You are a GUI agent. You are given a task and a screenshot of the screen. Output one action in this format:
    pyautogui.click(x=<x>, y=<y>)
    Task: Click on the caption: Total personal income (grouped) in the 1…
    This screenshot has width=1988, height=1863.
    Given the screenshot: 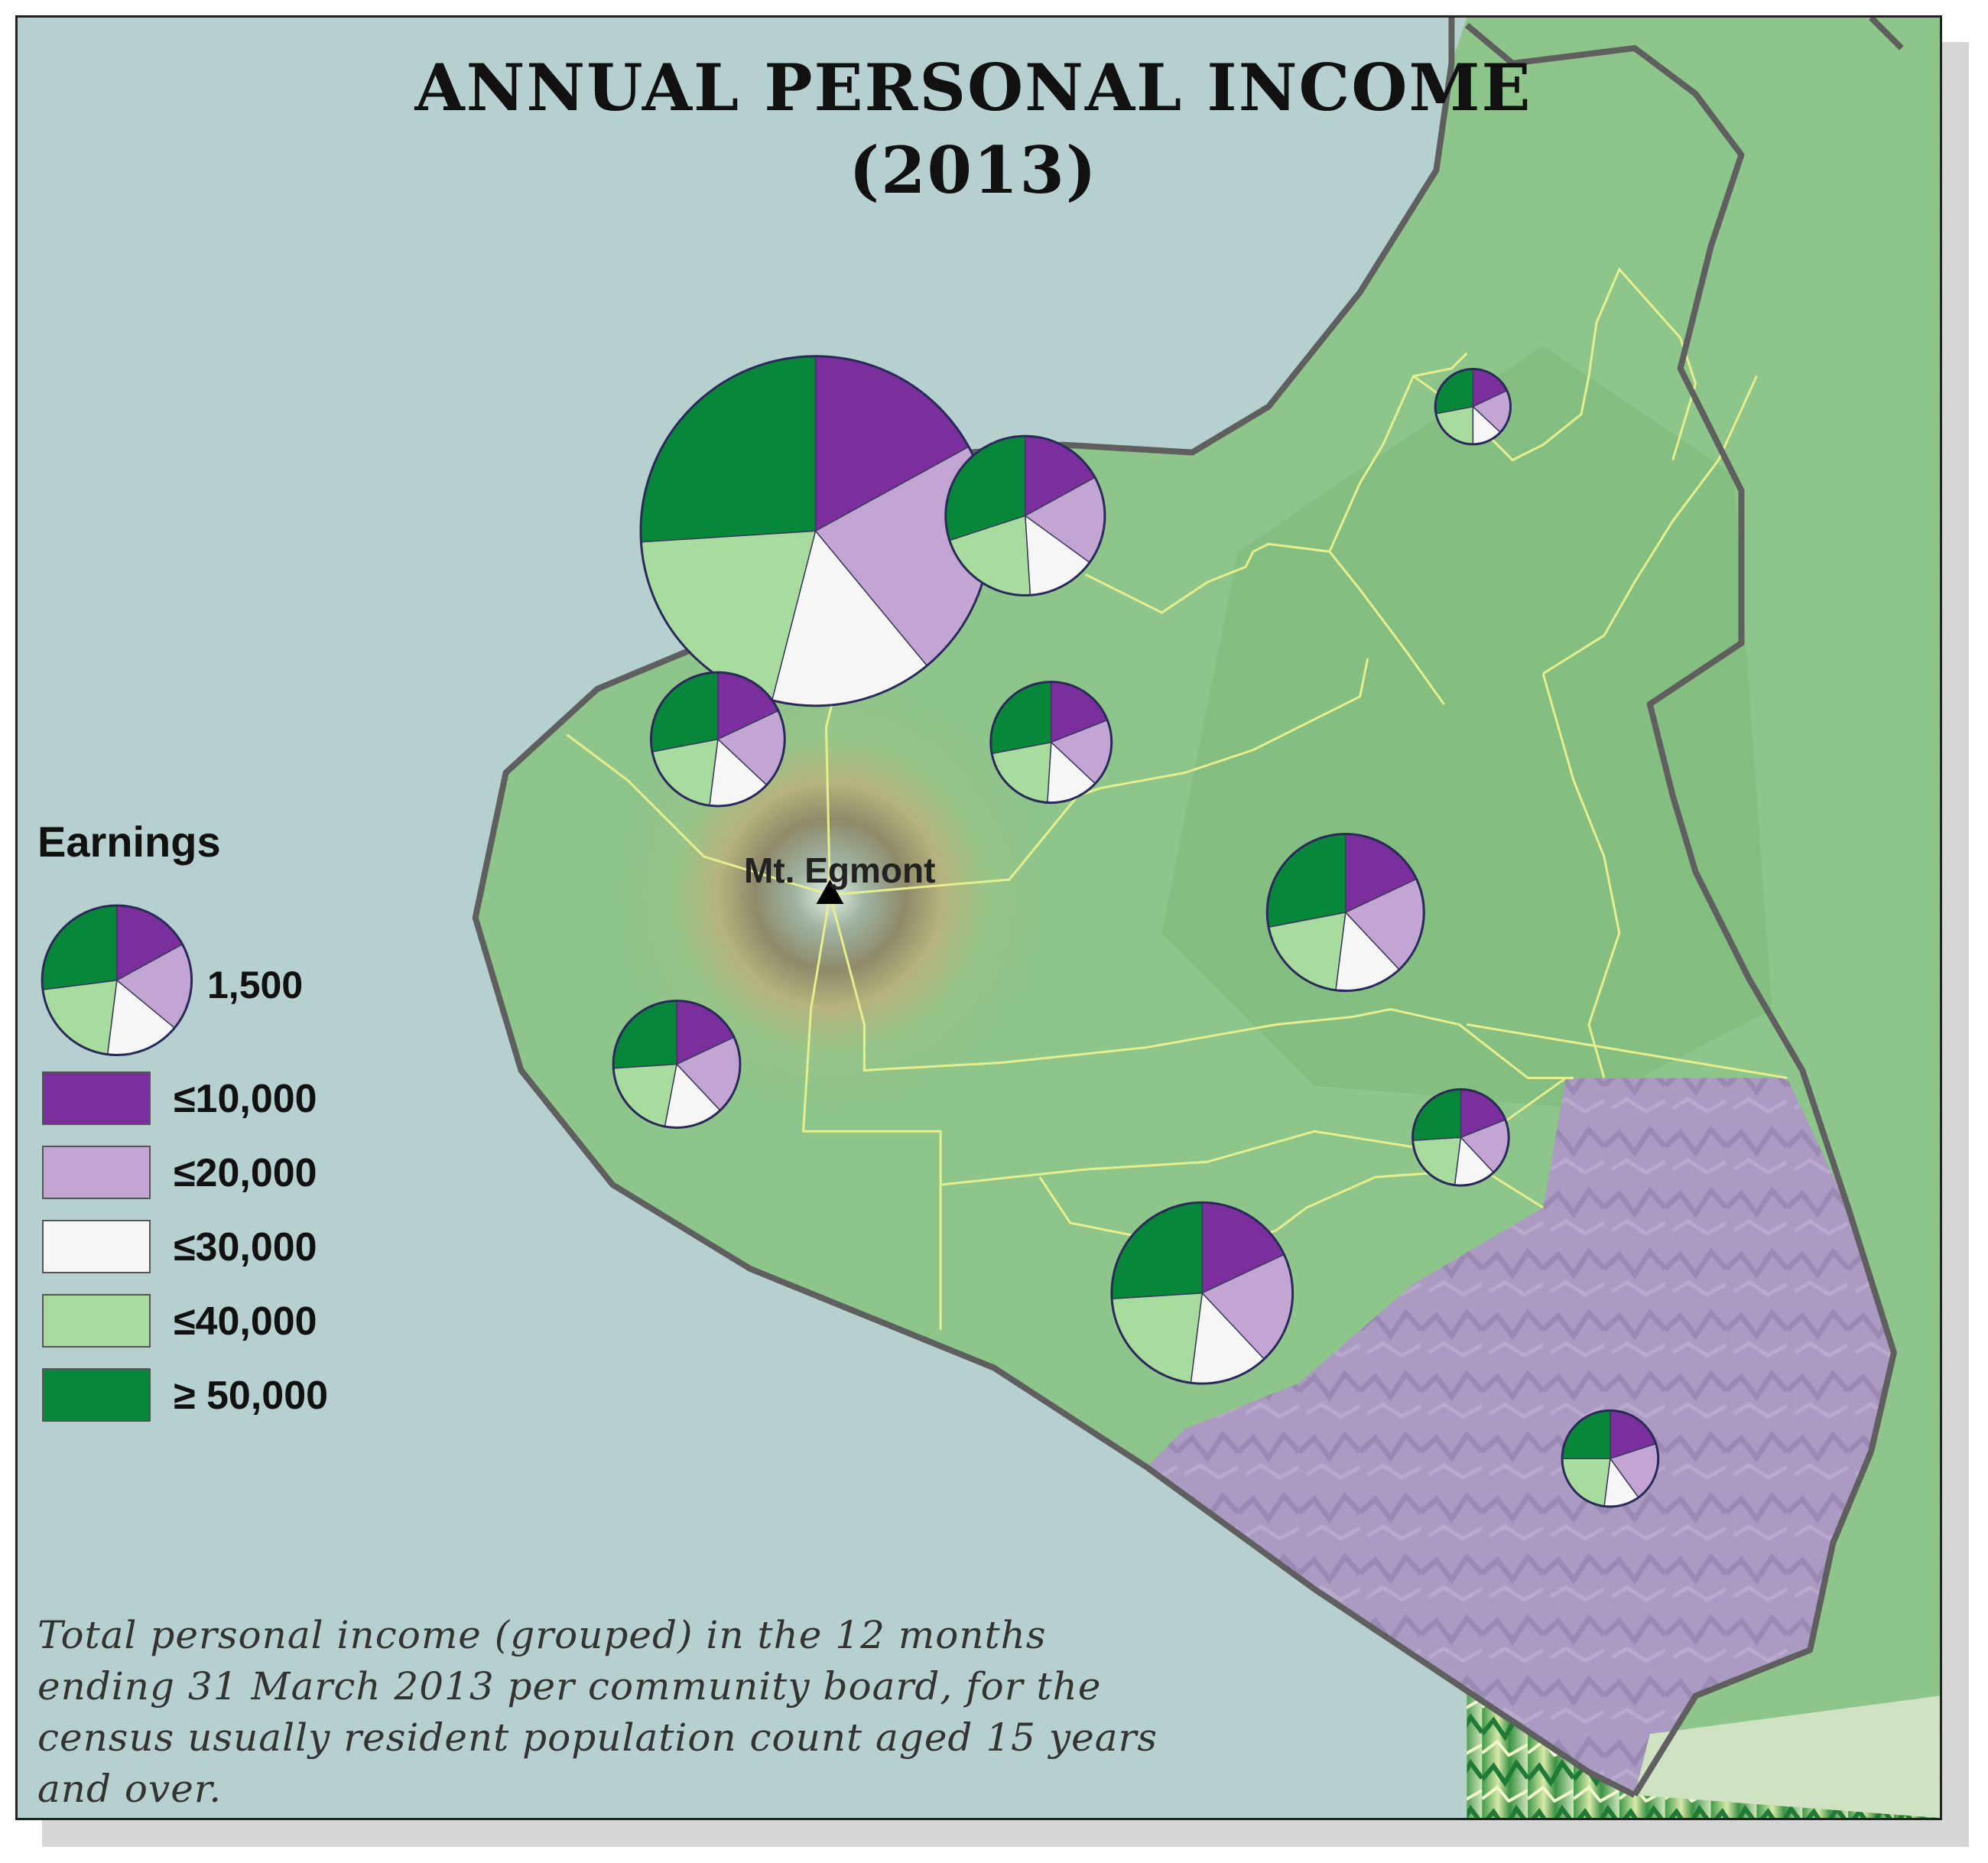 What is the action you would take?
    pyautogui.click(x=597, y=1712)
    